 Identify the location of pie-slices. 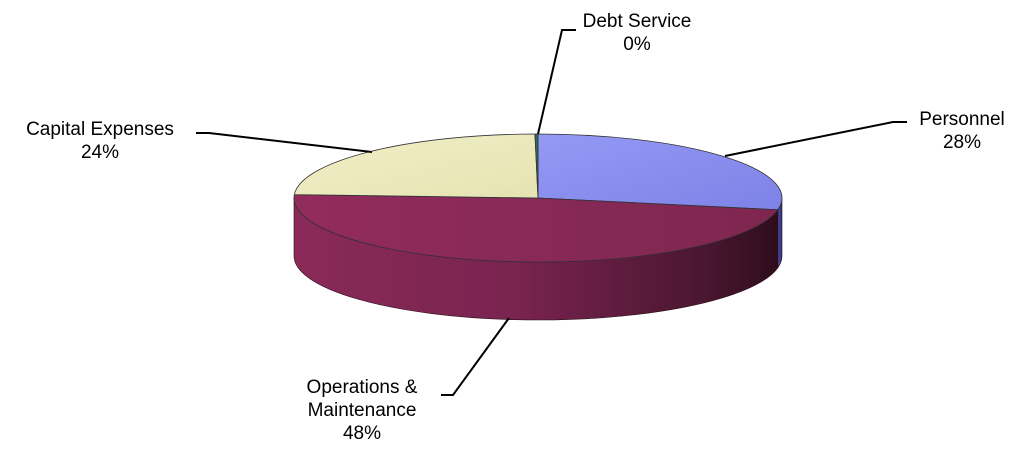
(538, 198).